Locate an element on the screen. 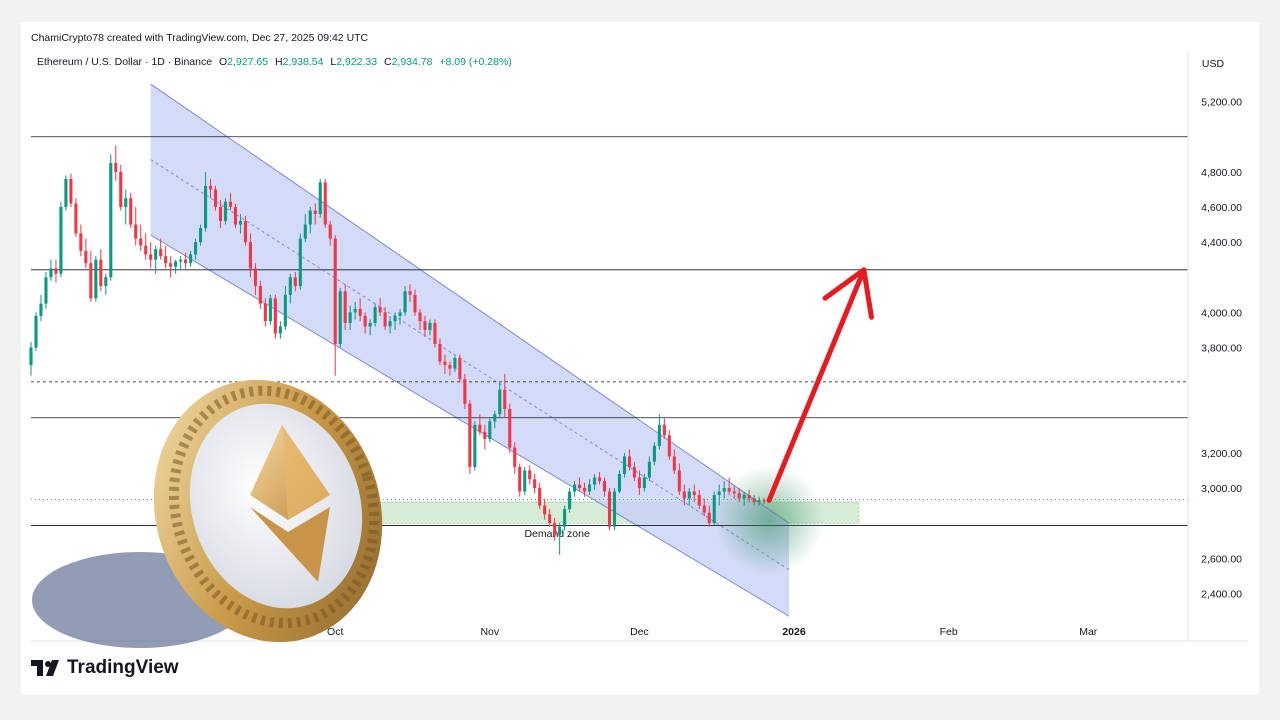 Image resolution: width=1280 pixels, height=720 pixels. symbol-name: Ethereum / U.S. Dollar · 1D · Binance is located at coordinates (125, 62).